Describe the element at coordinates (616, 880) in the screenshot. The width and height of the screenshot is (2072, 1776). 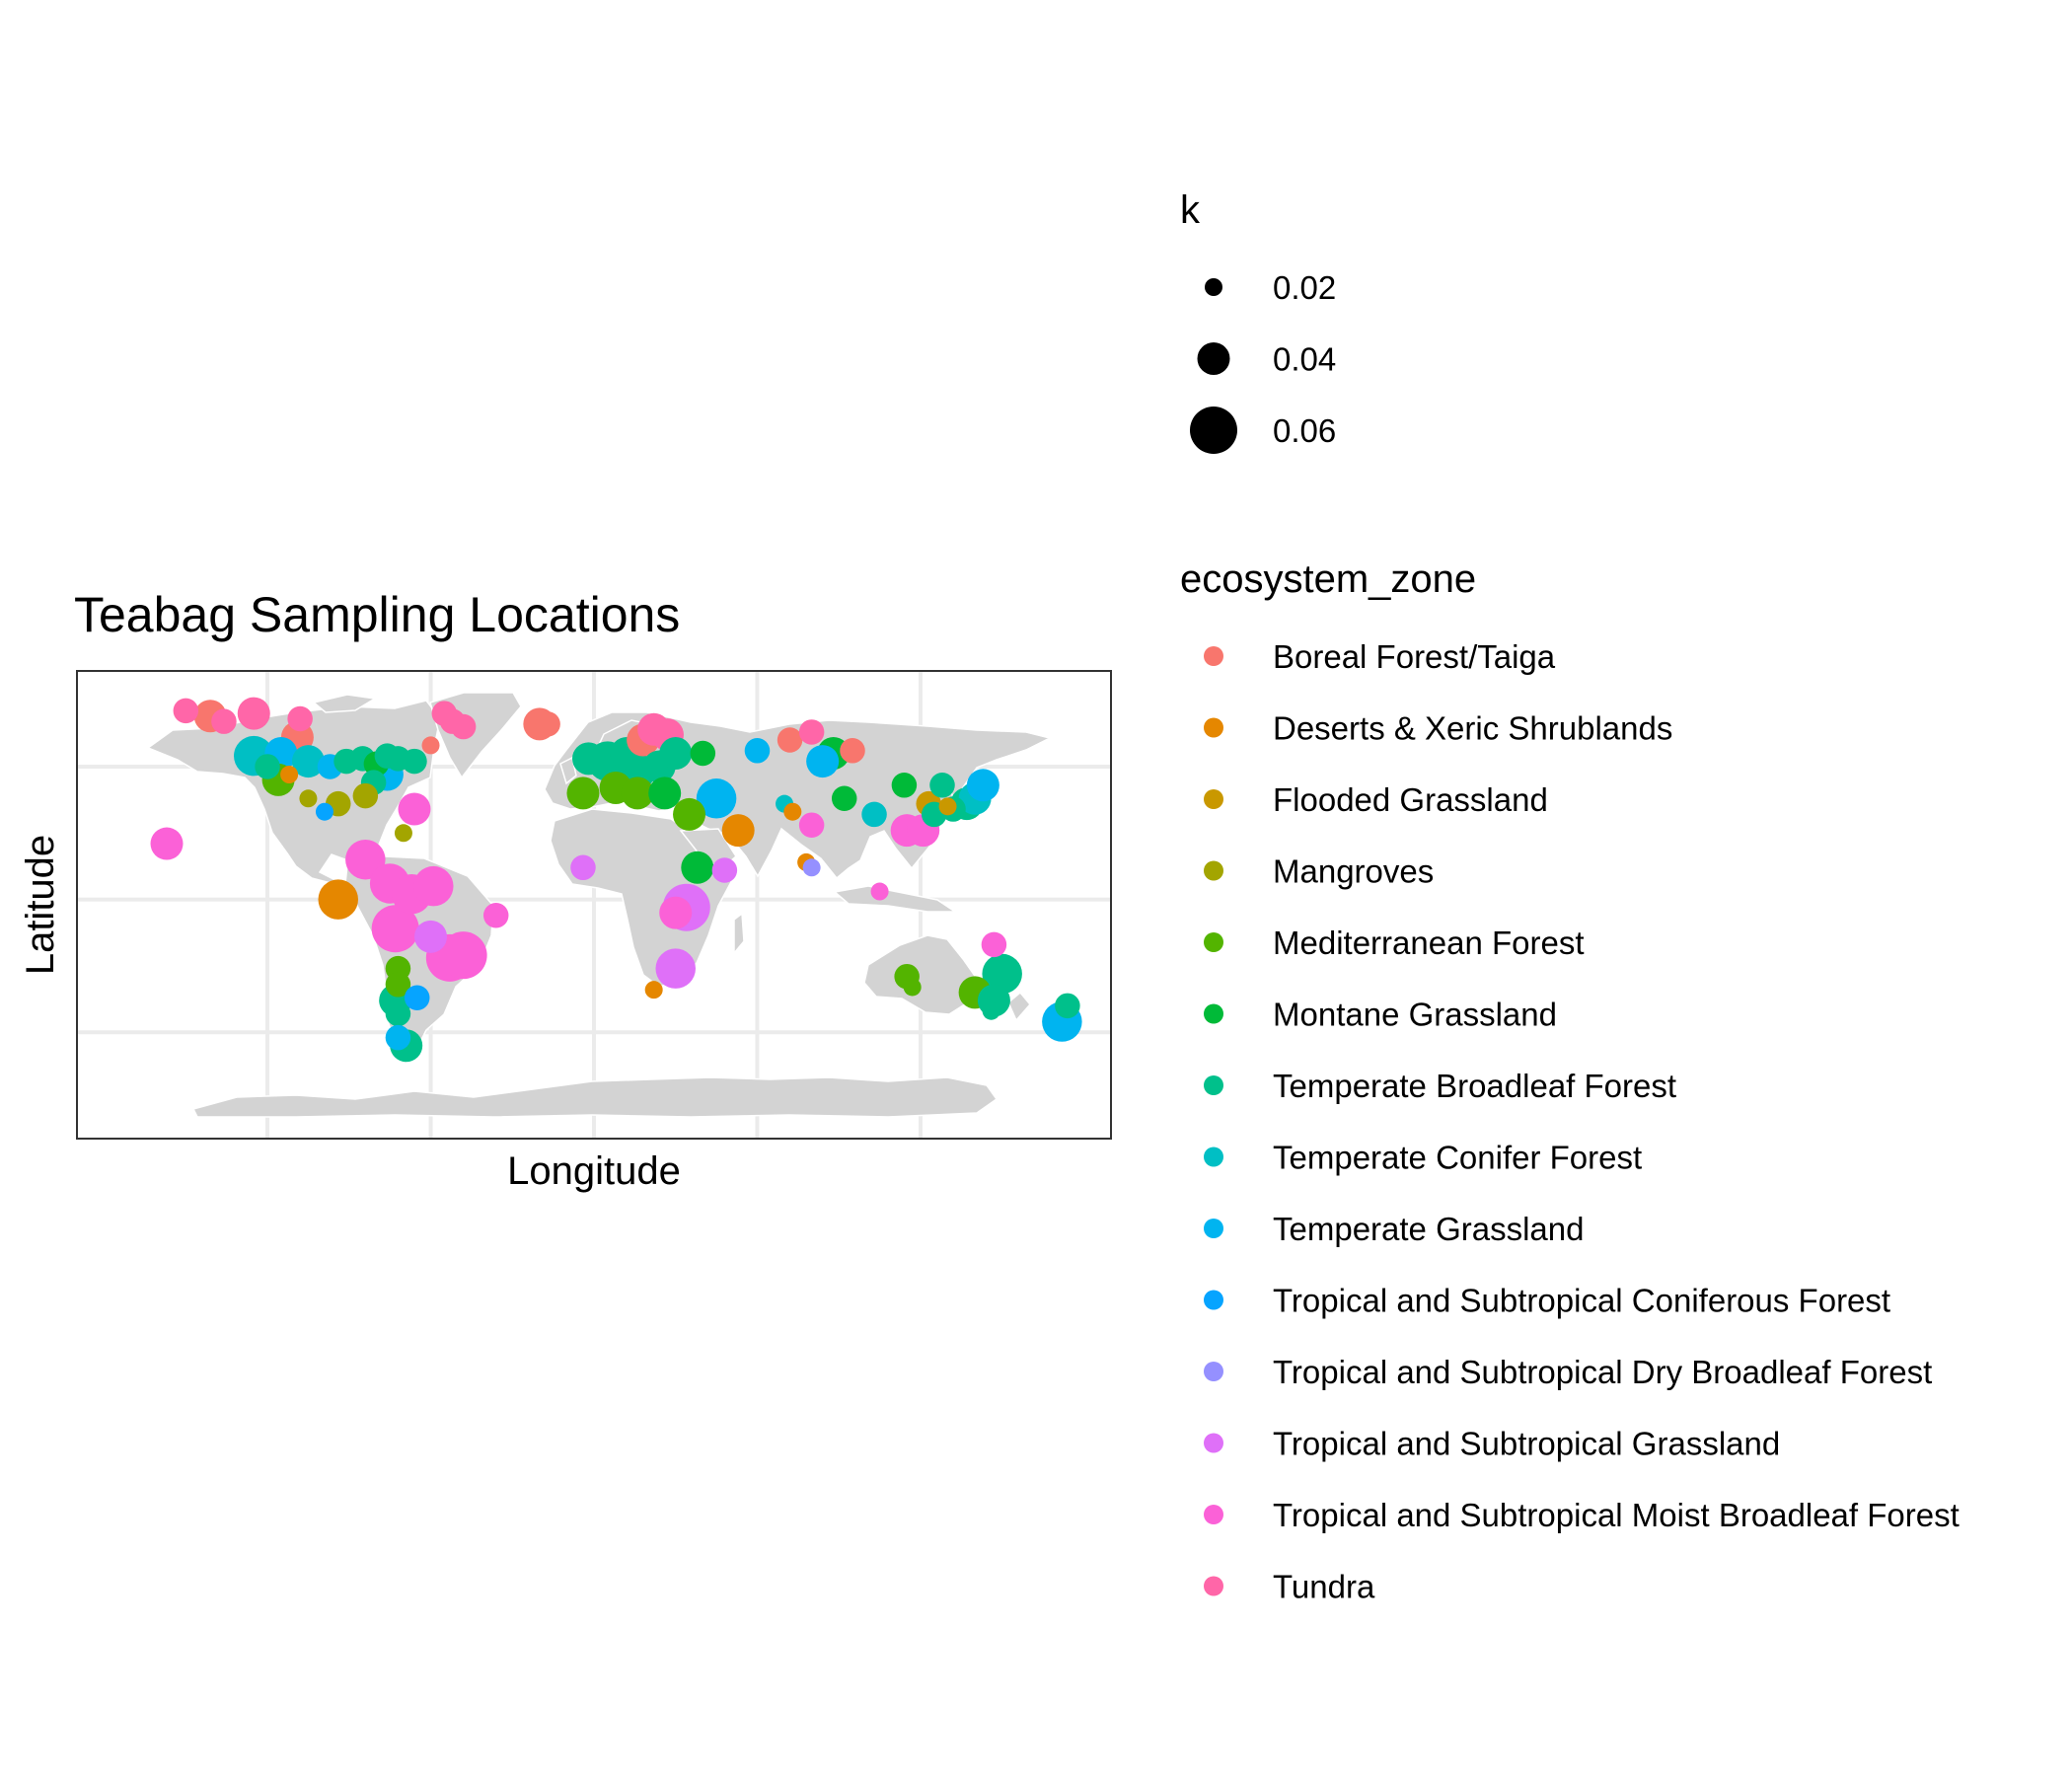
I see `data-points` at that location.